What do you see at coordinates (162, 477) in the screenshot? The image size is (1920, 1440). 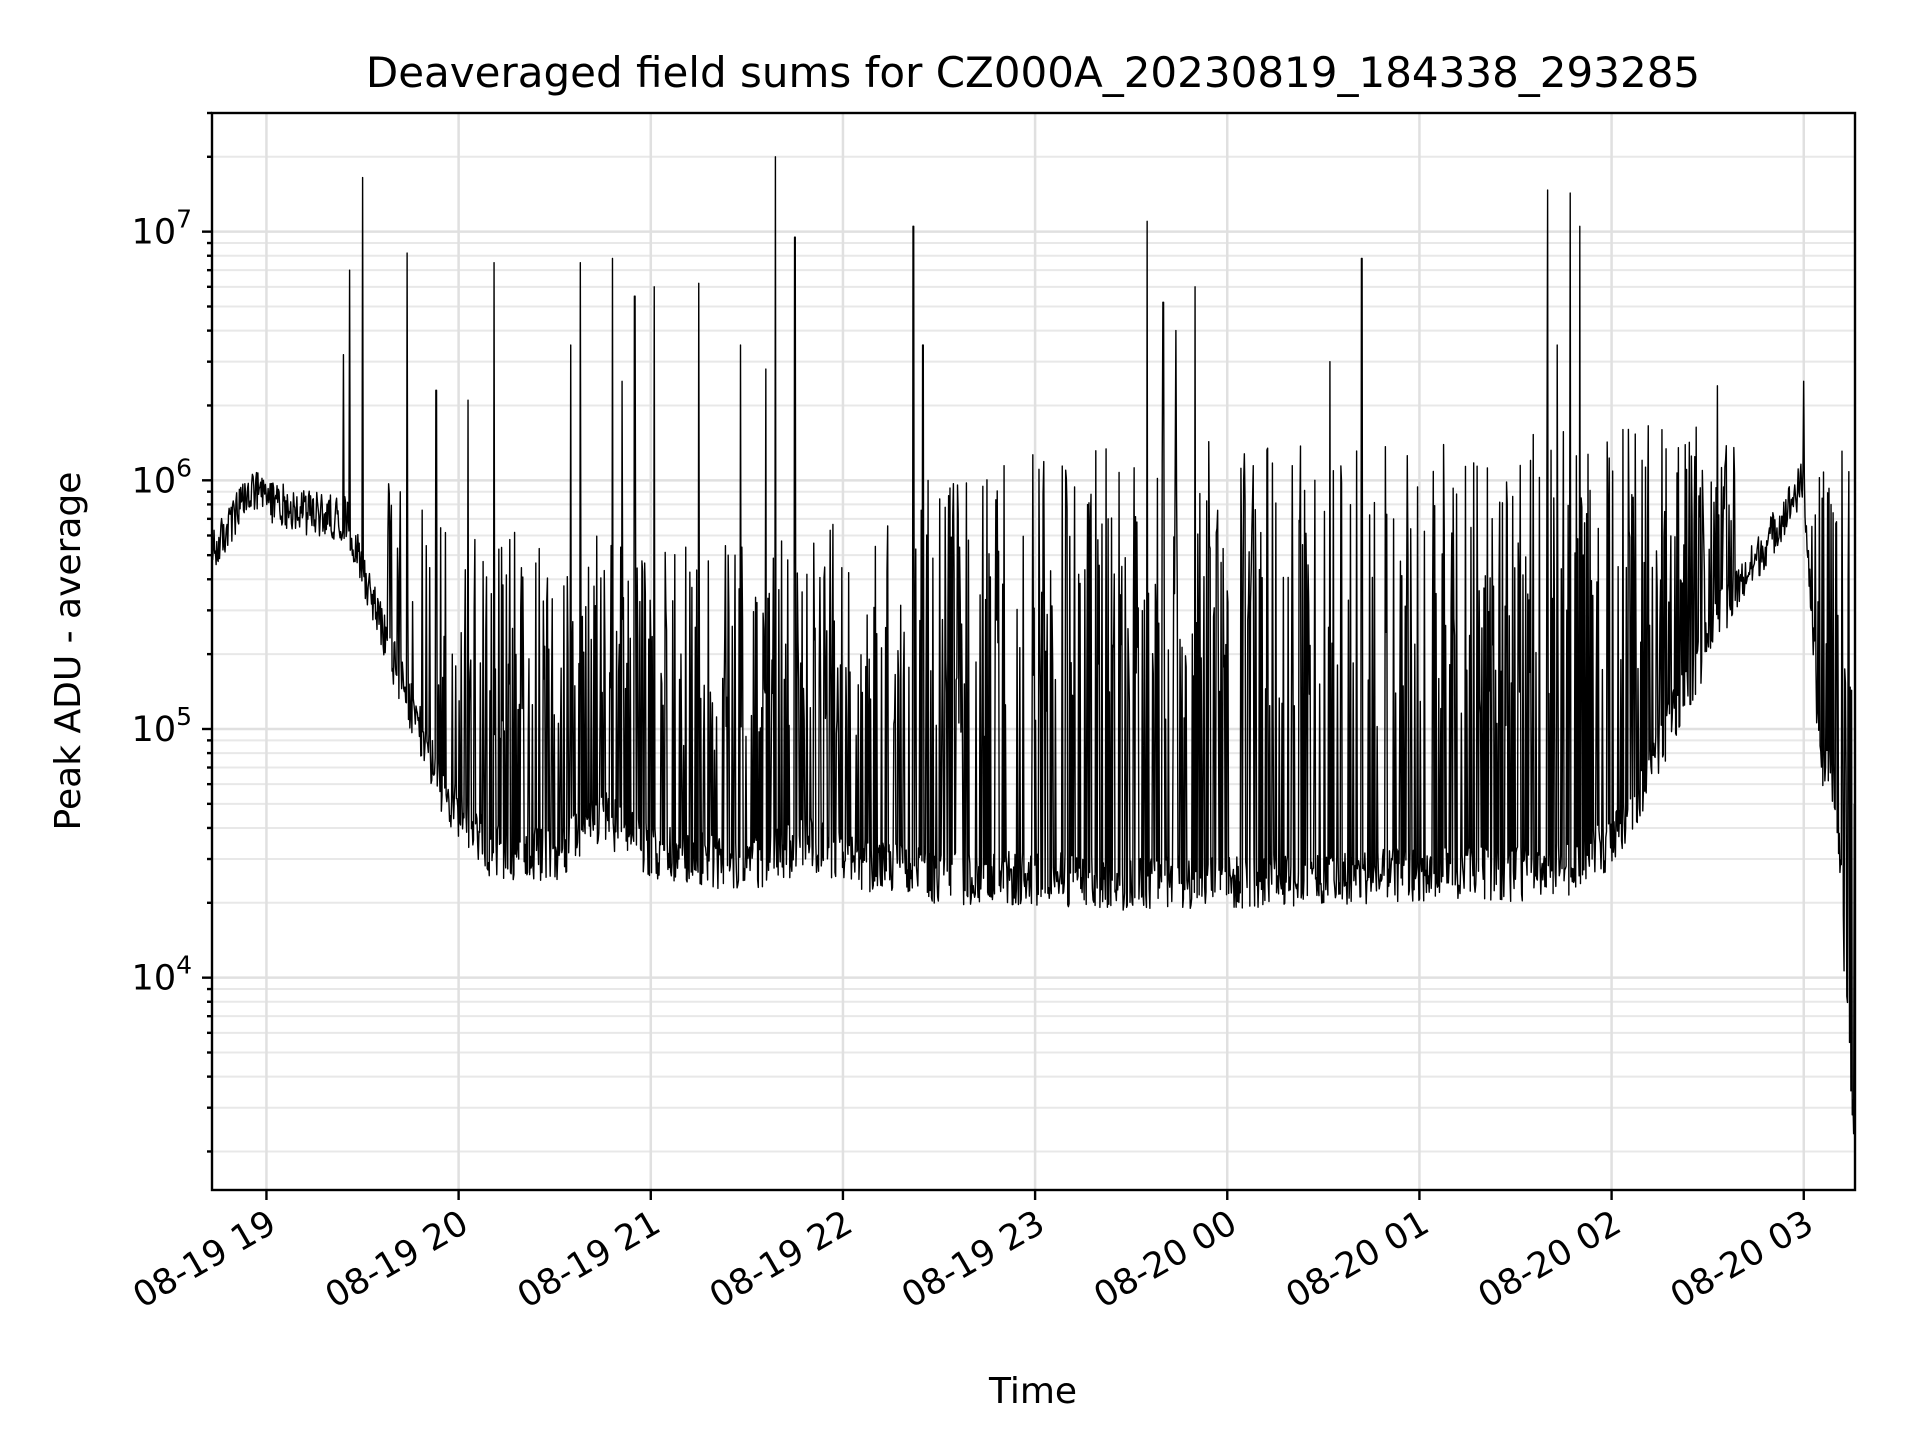 I see `y-tick-label: 10⁶` at bounding box center [162, 477].